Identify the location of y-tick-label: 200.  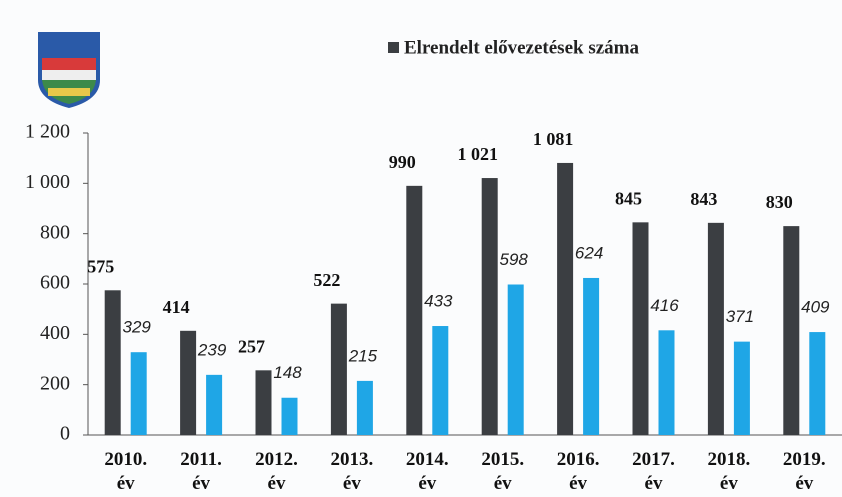
(55, 383).